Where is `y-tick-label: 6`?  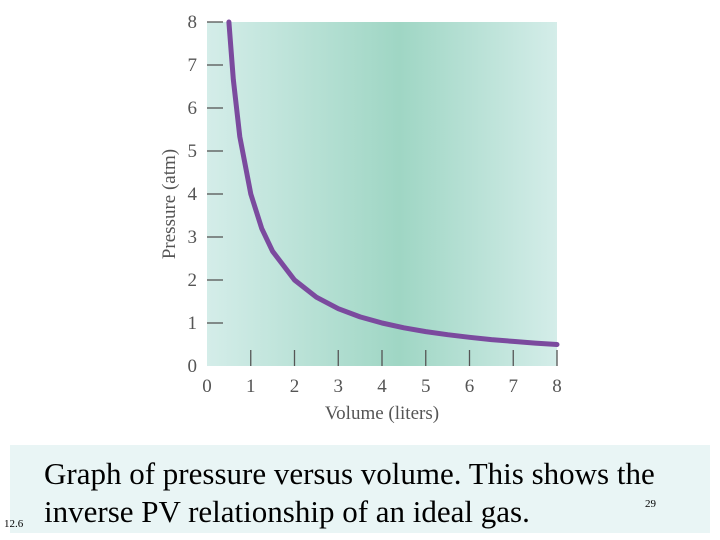
y-tick-label: 6 is located at coordinates (193, 108).